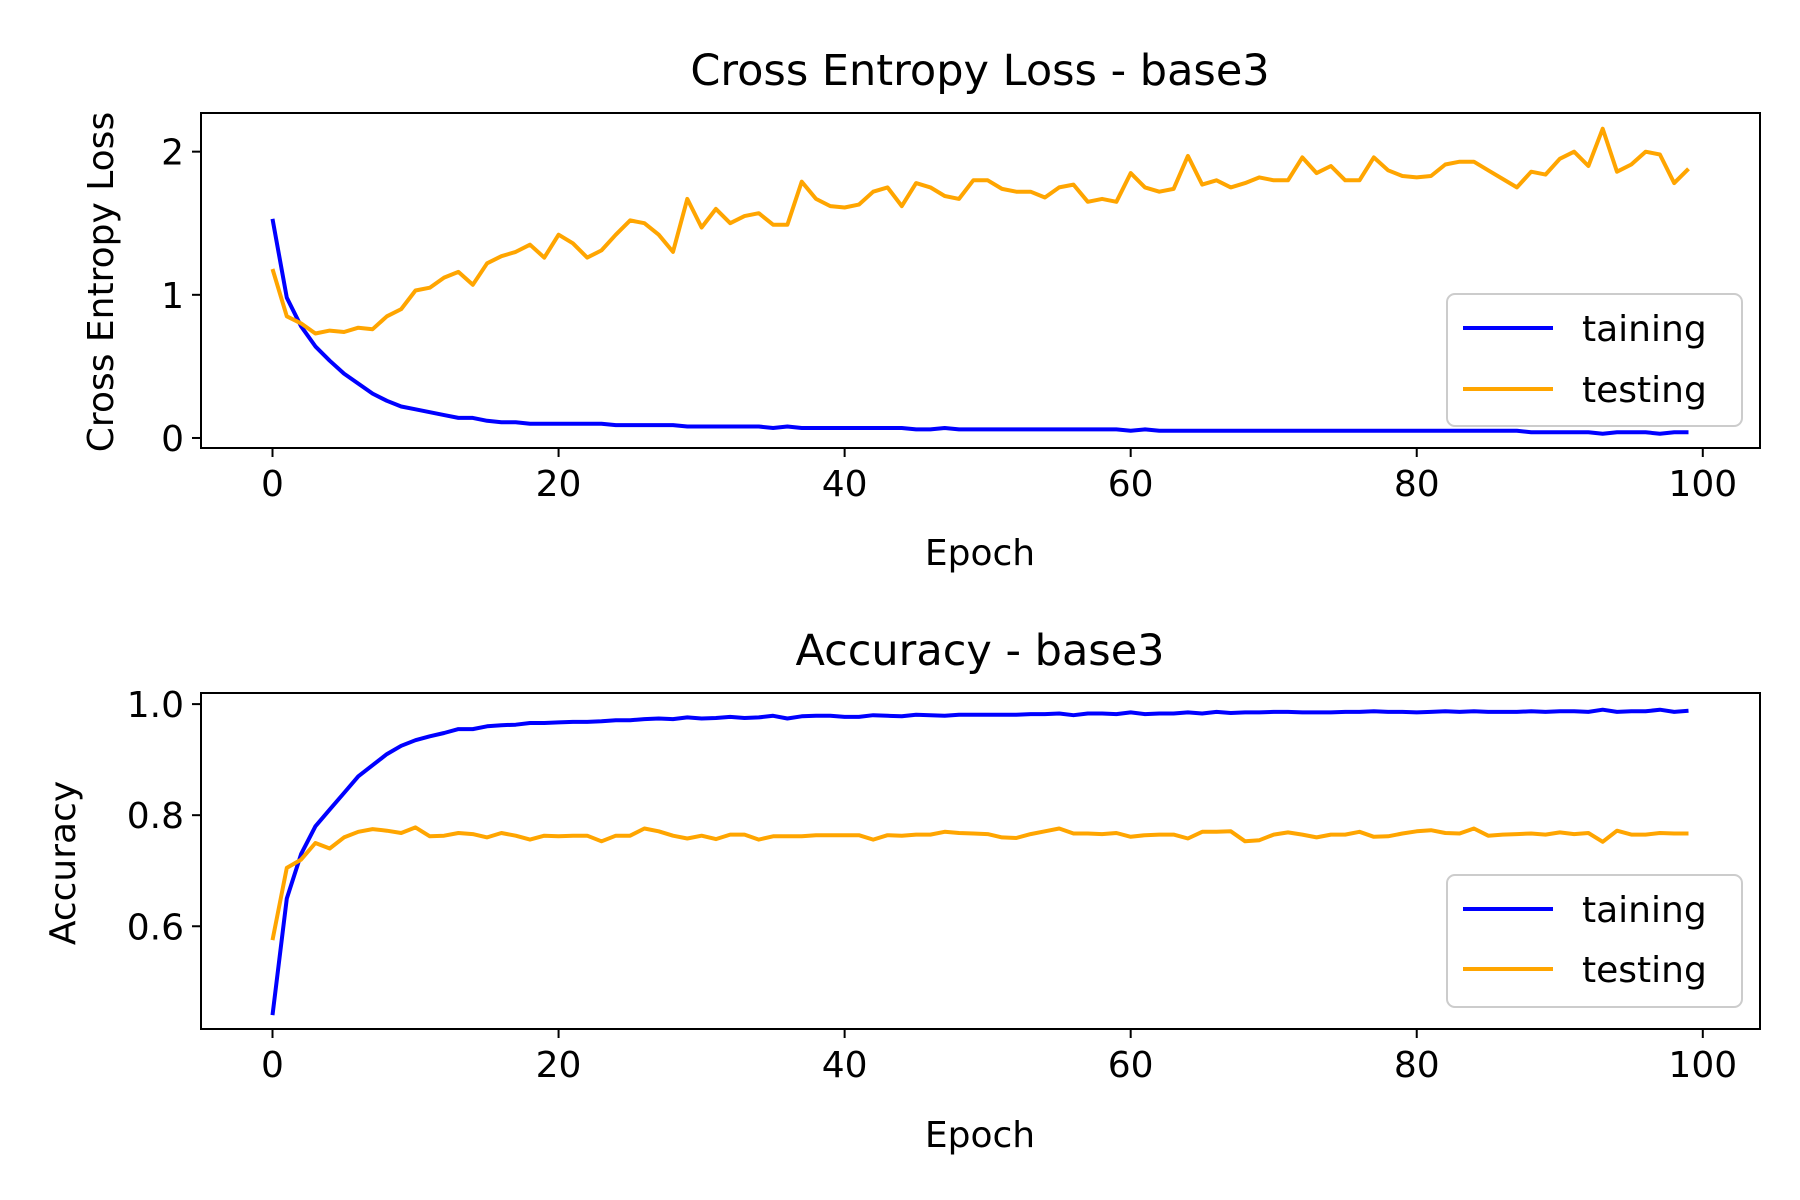 The image size is (1800, 1200). I want to click on accuracy-legend: taining testing, so click(1594, 941).